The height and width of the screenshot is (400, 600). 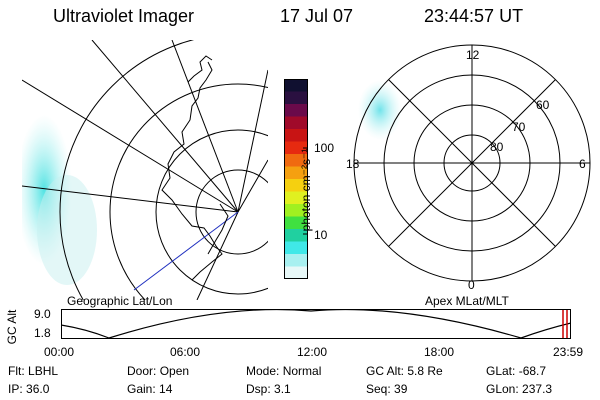 I want to click on param-gc-alt: GC Alt: 5.8 Re, so click(x=404, y=371).